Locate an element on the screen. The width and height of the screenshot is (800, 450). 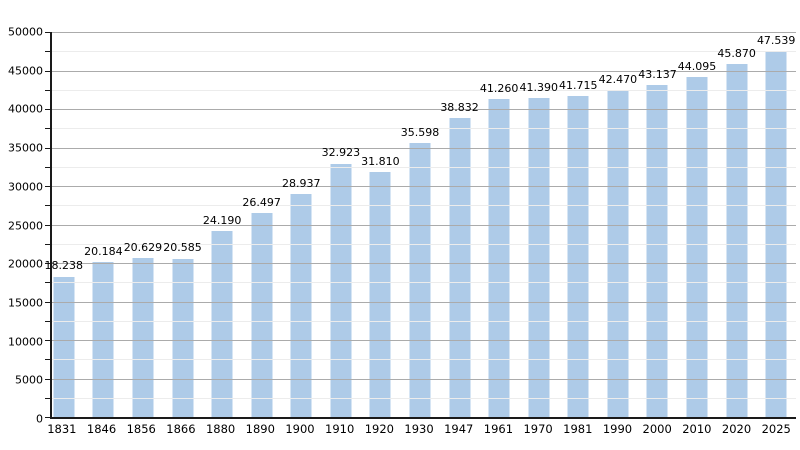
x-axis-tick-label: 2025 is located at coordinates (776, 429).